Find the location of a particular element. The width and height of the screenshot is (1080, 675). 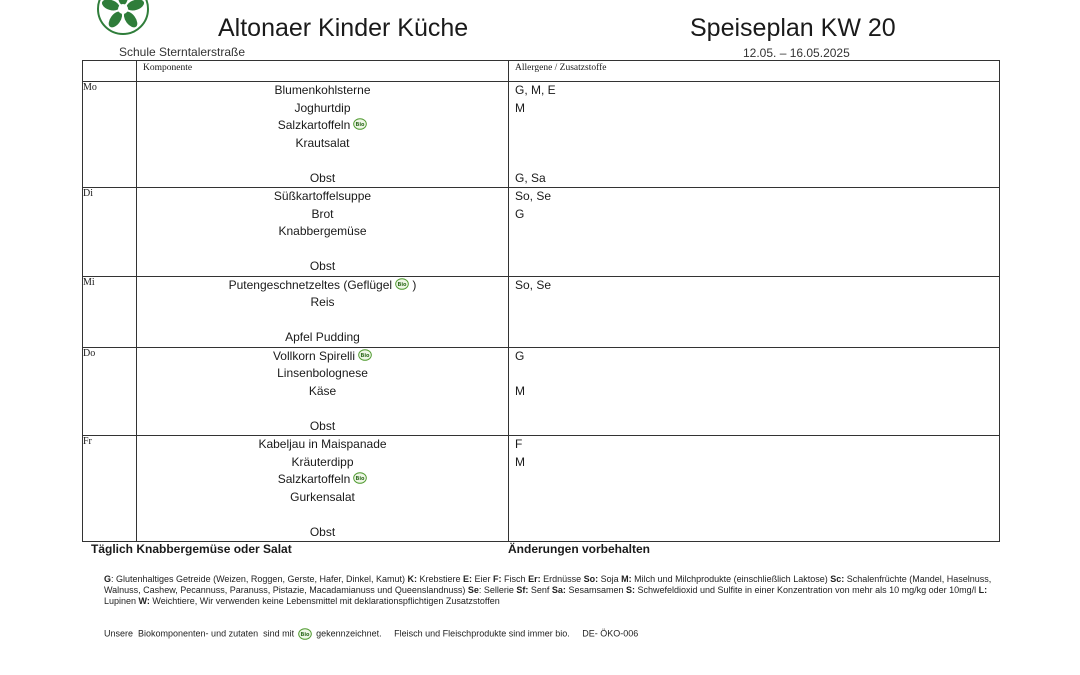

component-line: Kabeljau in Maispanade is located at coordinates (322, 445).